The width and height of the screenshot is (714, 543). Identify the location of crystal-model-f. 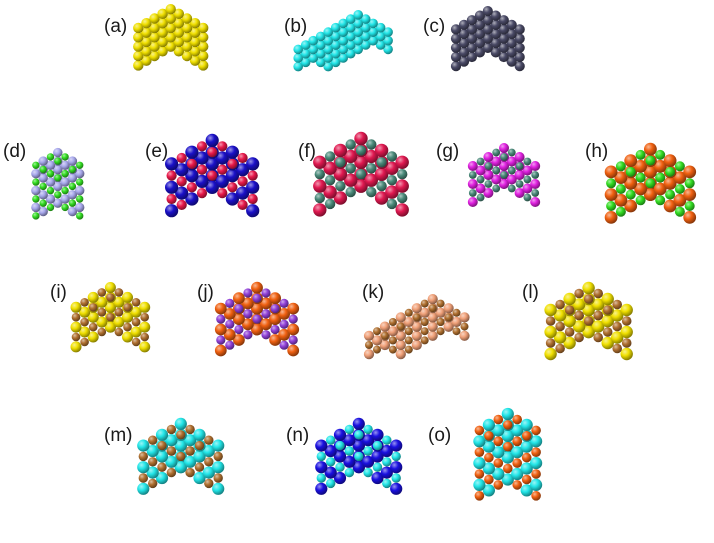
(364, 197).